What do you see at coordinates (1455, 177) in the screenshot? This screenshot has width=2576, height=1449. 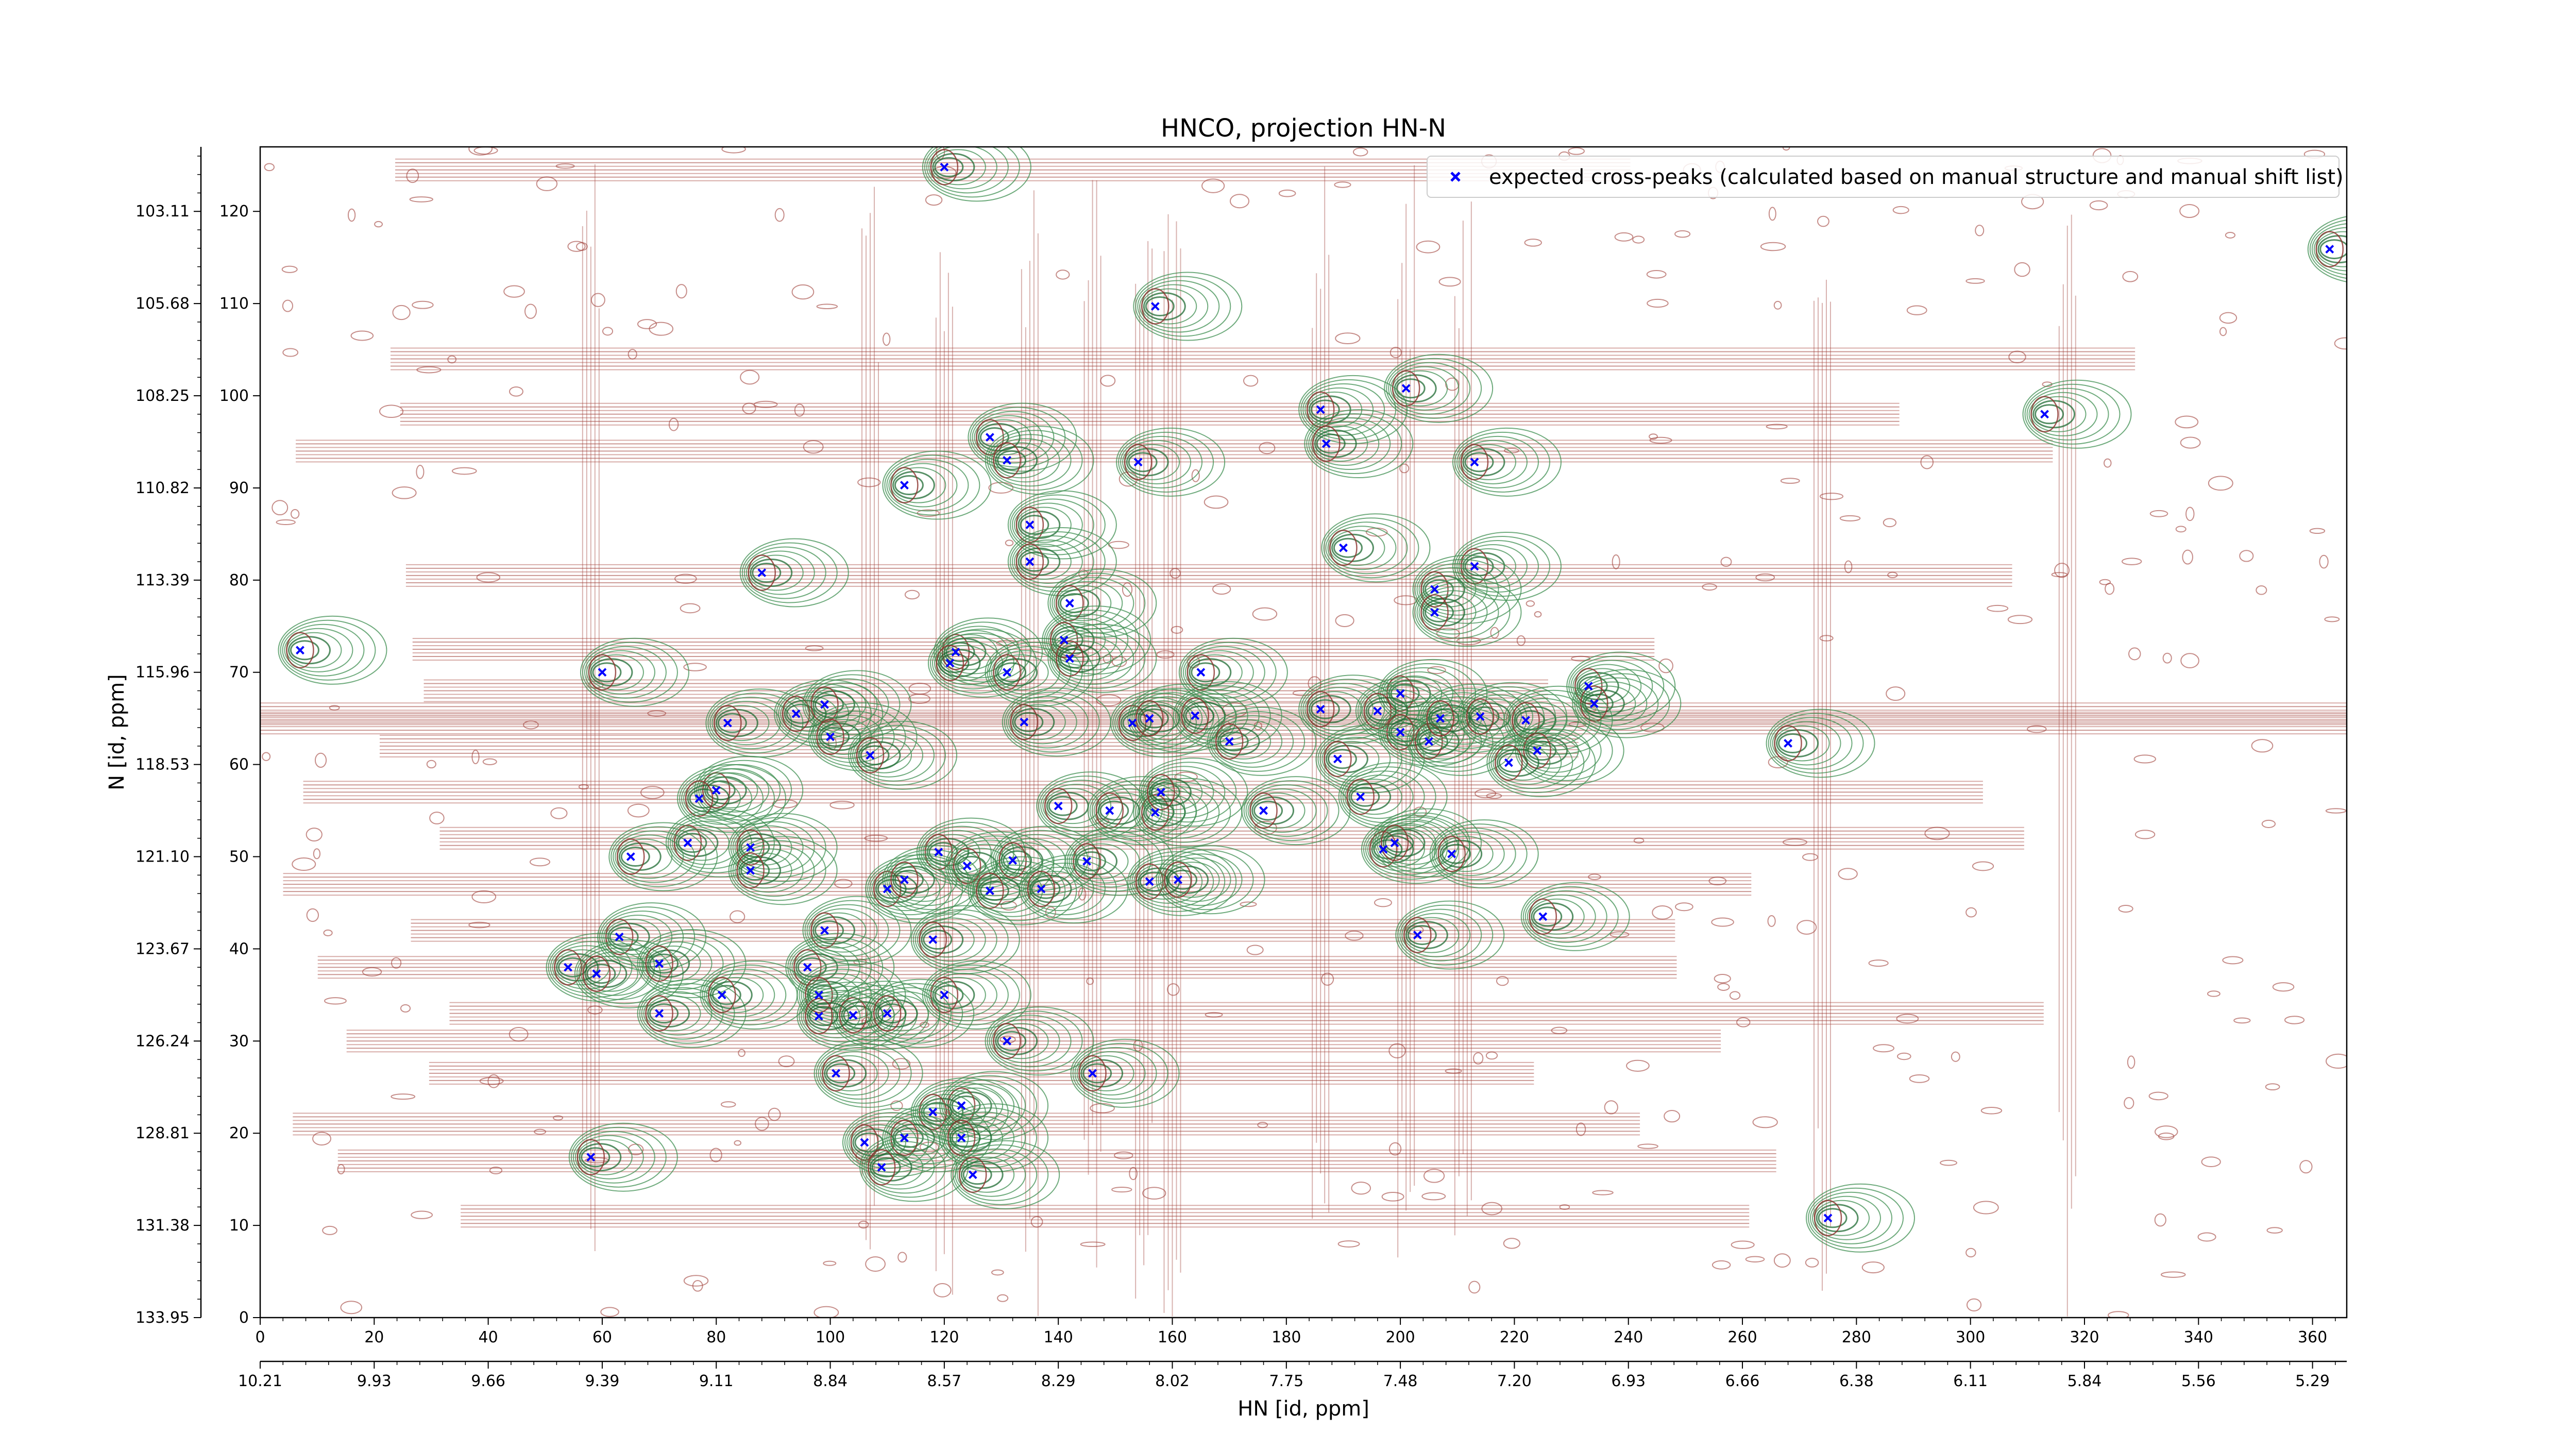 I see `legend-marker-stroke` at bounding box center [1455, 177].